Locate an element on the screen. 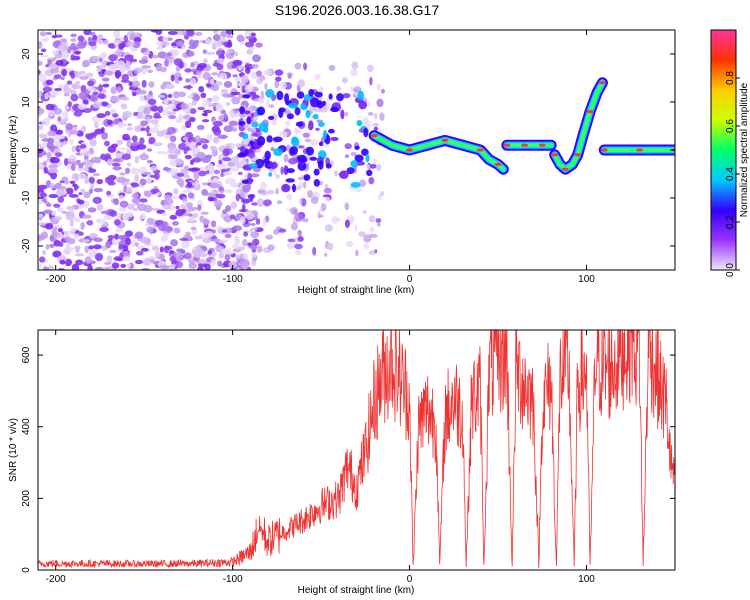  colorbar-ticks: 0.0 0.2 0.4 0.6 0.8 is located at coordinates (732, 174).